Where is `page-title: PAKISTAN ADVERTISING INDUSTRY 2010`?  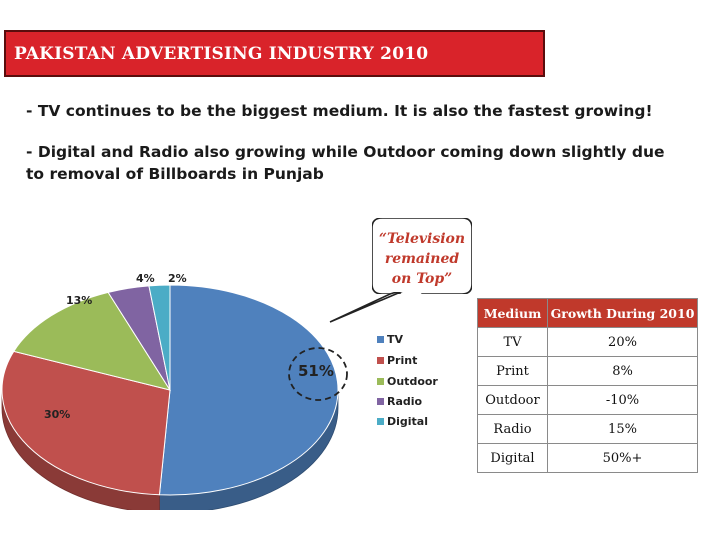
page-title: PAKISTAN ADVERTISING INDUSTRY 2010 is located at coordinates (221, 54).